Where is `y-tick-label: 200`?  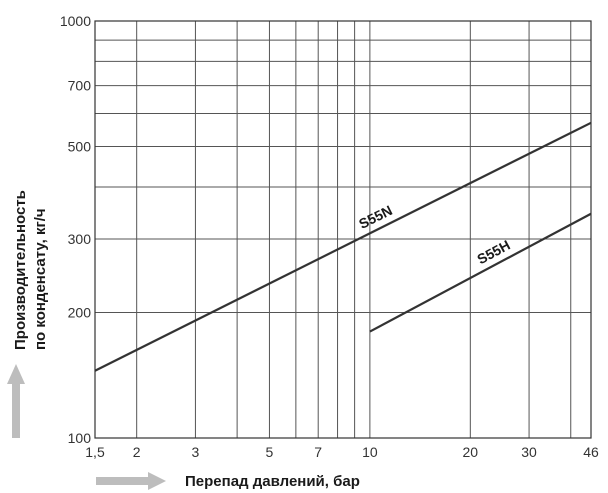 y-tick-label: 200 is located at coordinates (80, 312).